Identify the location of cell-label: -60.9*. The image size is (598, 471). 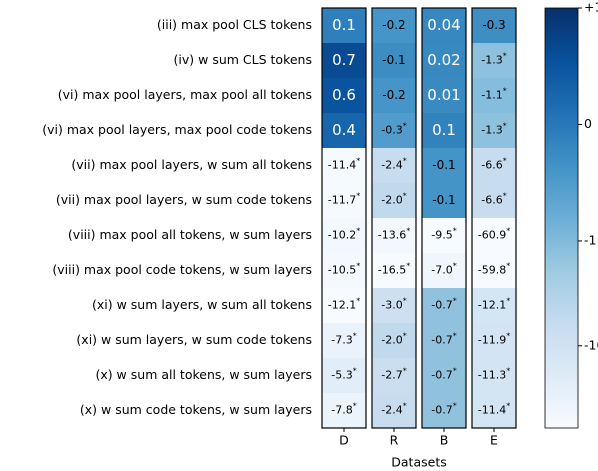
(494, 234).